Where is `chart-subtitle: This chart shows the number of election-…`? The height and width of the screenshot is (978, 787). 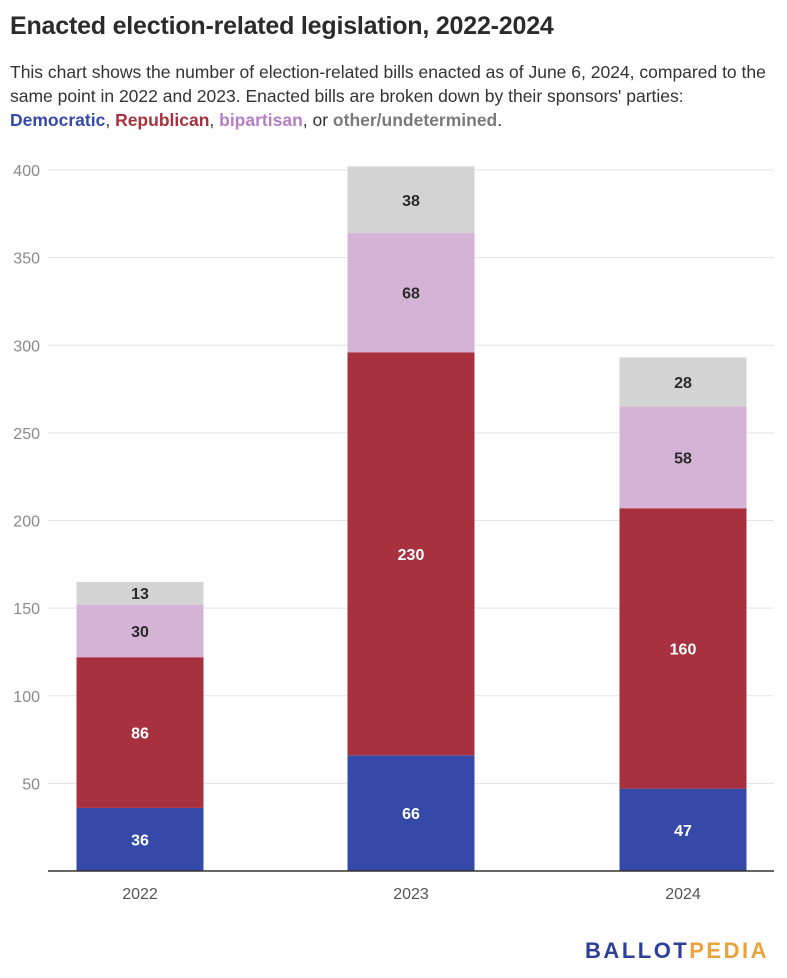
chart-subtitle: This chart shows the number of election-… is located at coordinates (395, 96).